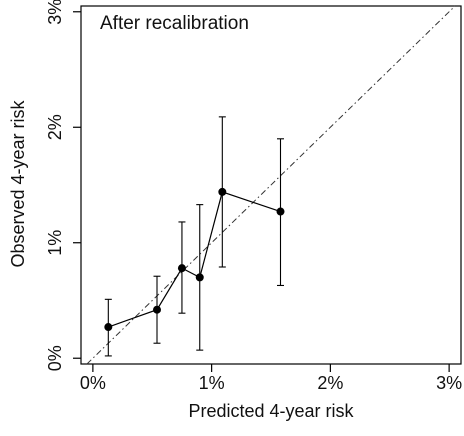  I want to click on x-tick-label: 1%, so click(212, 383).